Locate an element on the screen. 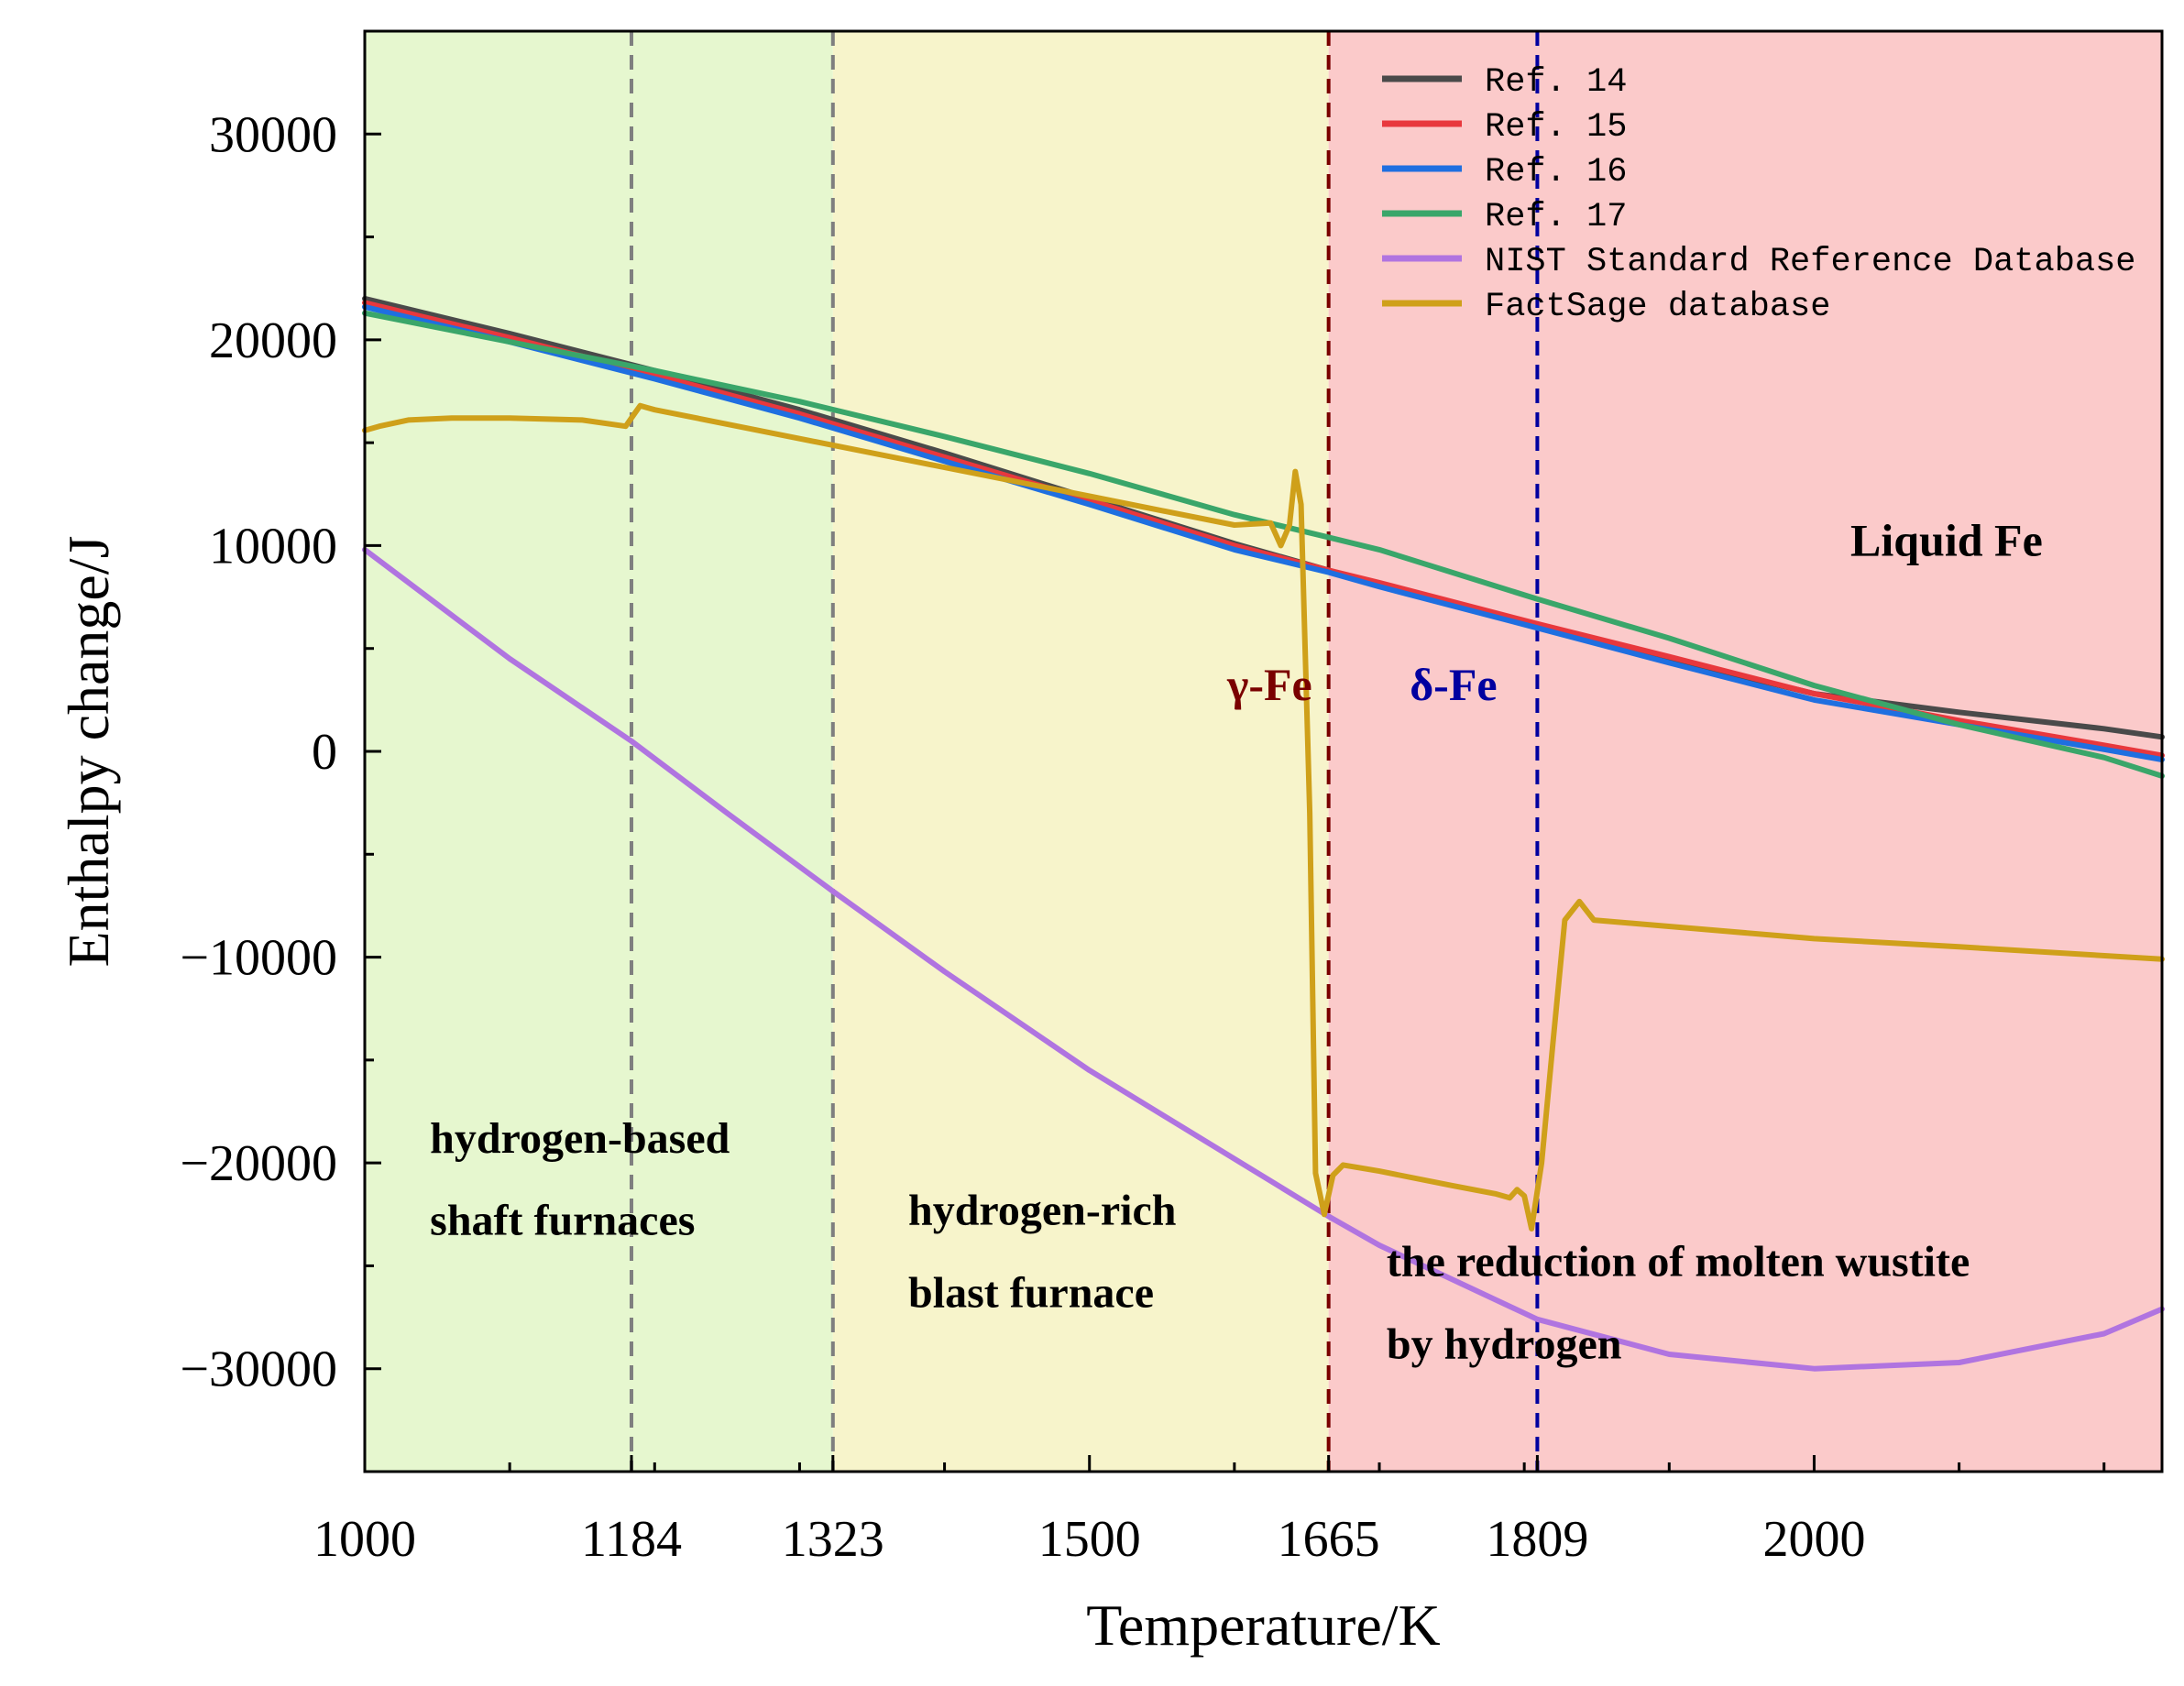 Image resolution: width=2184 pixels, height=1686 pixels. legend-label: Ref. 16 is located at coordinates (1556, 172).